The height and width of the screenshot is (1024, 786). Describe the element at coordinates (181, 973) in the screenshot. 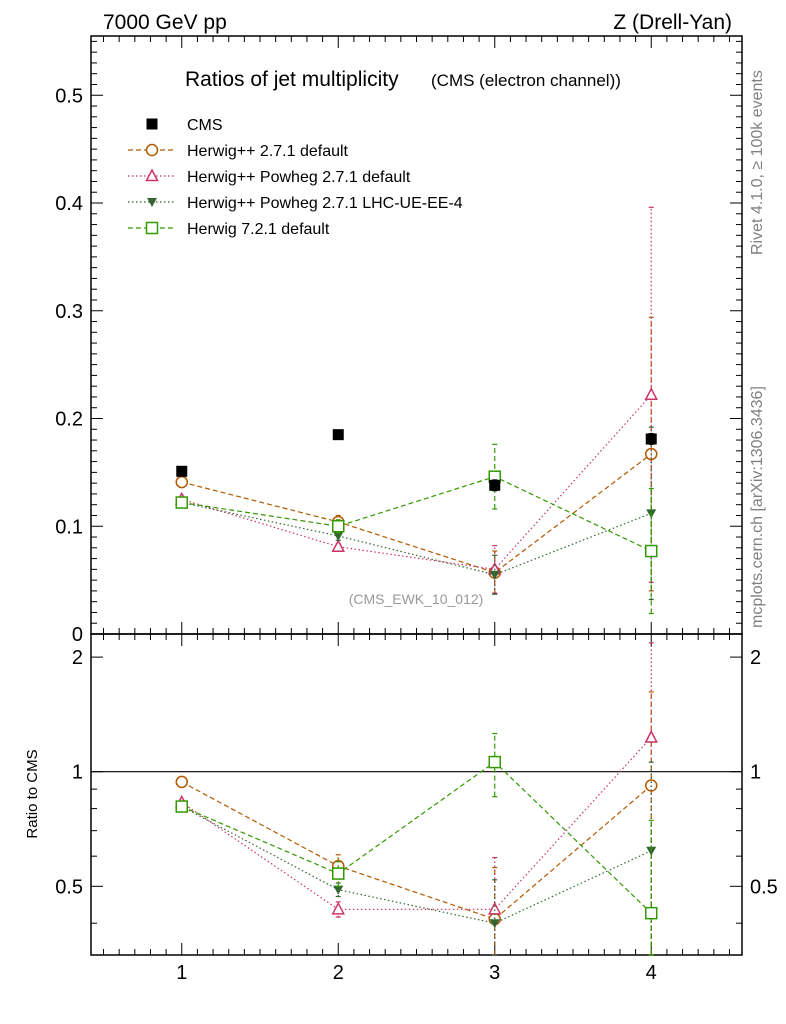

I see `x-tick-label: 1` at that location.